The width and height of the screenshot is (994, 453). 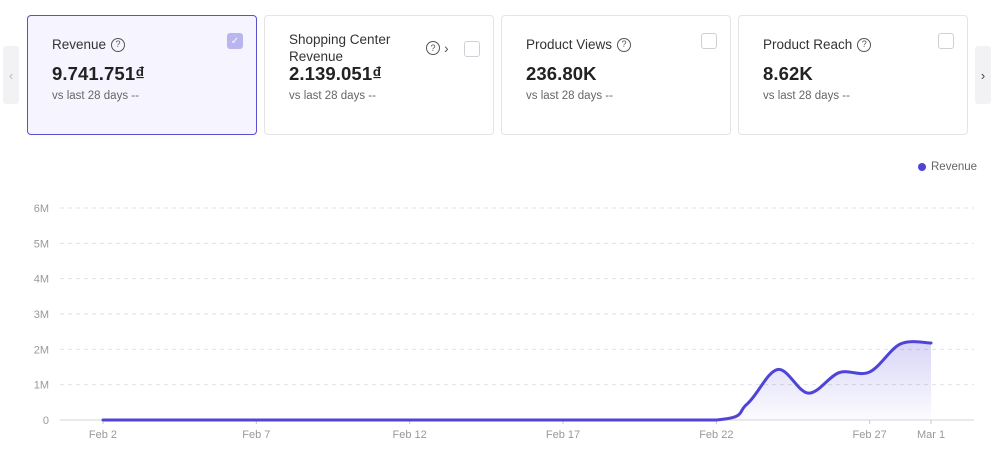 What do you see at coordinates (716, 435) in the screenshot?
I see `x-tick-label: Feb 22` at bounding box center [716, 435].